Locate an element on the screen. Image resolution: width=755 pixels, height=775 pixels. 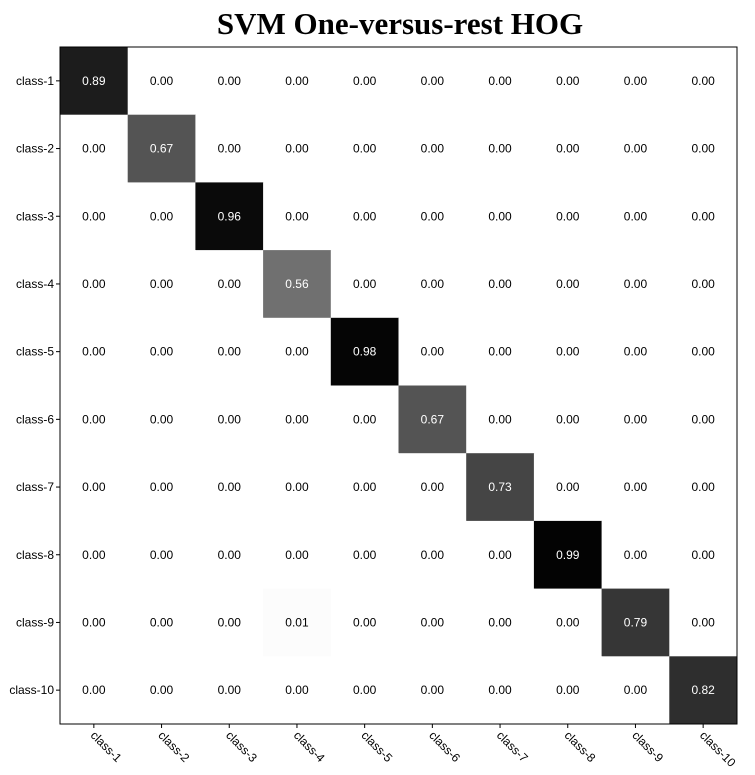
heatmap-cell-r9-c10 is located at coordinates (703, 622).